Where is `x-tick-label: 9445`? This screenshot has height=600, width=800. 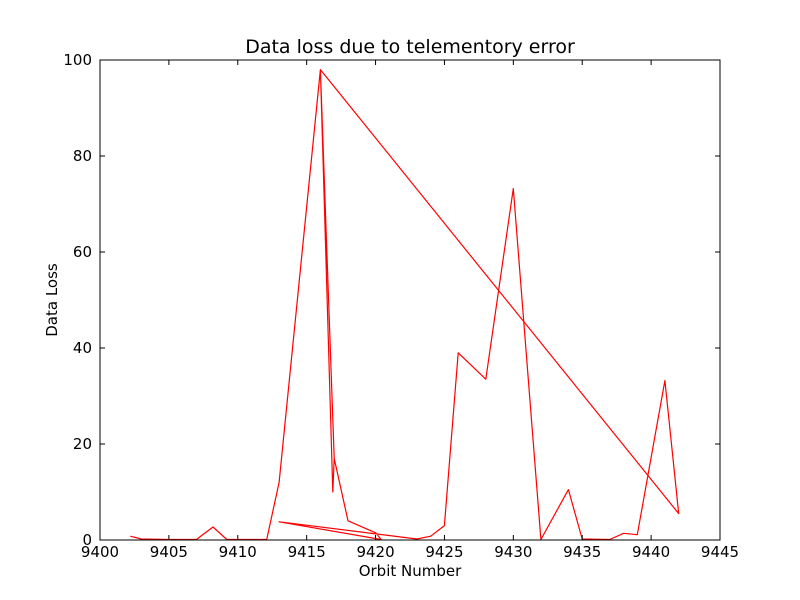
x-tick-label: 9445 is located at coordinates (720, 552).